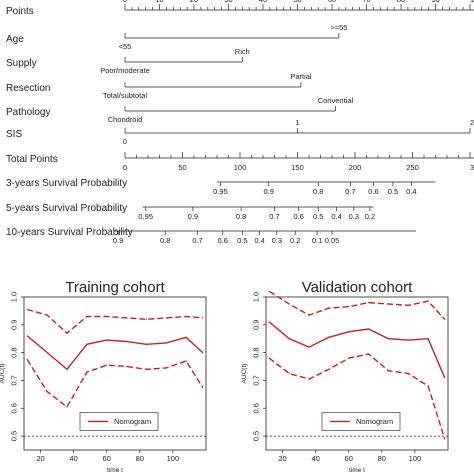  Describe the element at coordinates (332, 240) in the screenshot. I see `prob-tick-label: 0.05` at that location.